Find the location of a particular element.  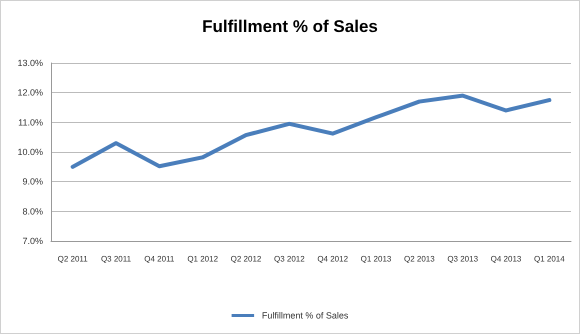

x-tick-label: Q2 2013 is located at coordinates (420, 259).